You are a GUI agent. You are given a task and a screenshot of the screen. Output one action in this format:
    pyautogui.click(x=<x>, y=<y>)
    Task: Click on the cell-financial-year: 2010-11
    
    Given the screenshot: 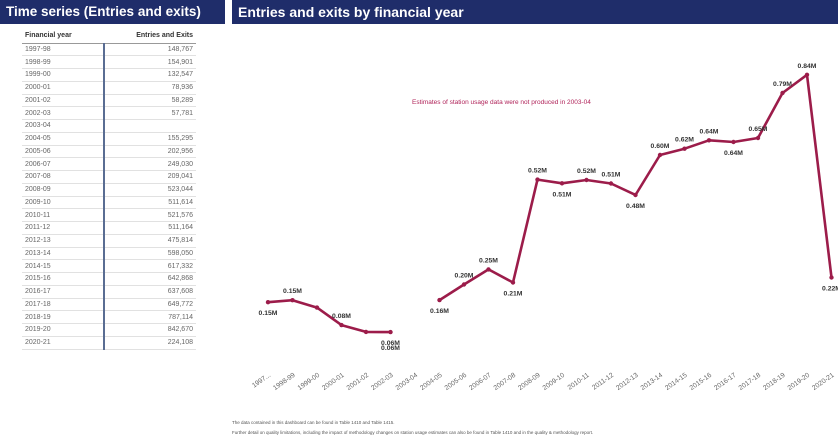 What is the action you would take?
    pyautogui.click(x=63, y=215)
    